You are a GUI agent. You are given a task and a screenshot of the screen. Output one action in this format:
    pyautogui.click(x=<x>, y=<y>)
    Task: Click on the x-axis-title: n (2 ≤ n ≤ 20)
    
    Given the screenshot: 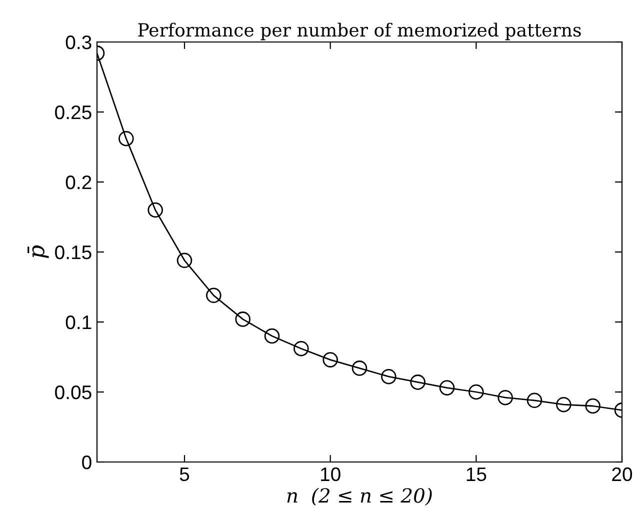 What is the action you would take?
    pyautogui.click(x=359, y=497)
    